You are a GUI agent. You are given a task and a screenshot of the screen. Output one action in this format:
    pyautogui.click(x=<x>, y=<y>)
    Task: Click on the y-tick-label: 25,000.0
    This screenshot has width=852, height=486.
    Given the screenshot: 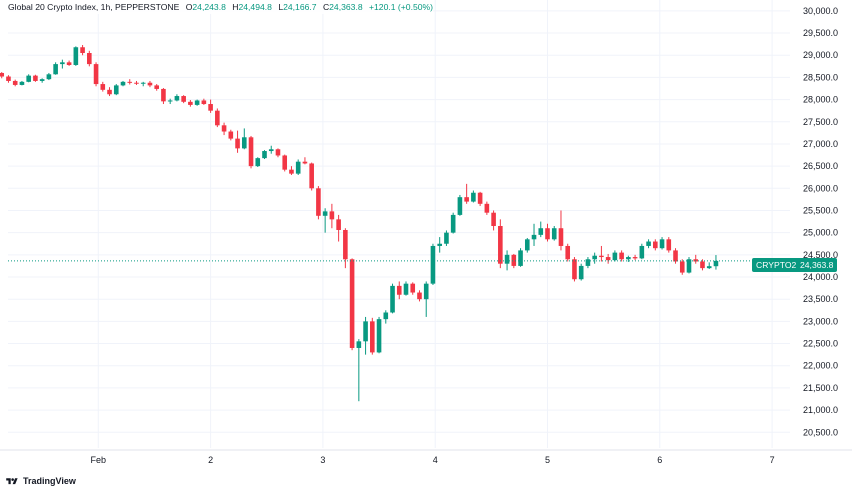 What is the action you would take?
    pyautogui.click(x=820, y=233)
    